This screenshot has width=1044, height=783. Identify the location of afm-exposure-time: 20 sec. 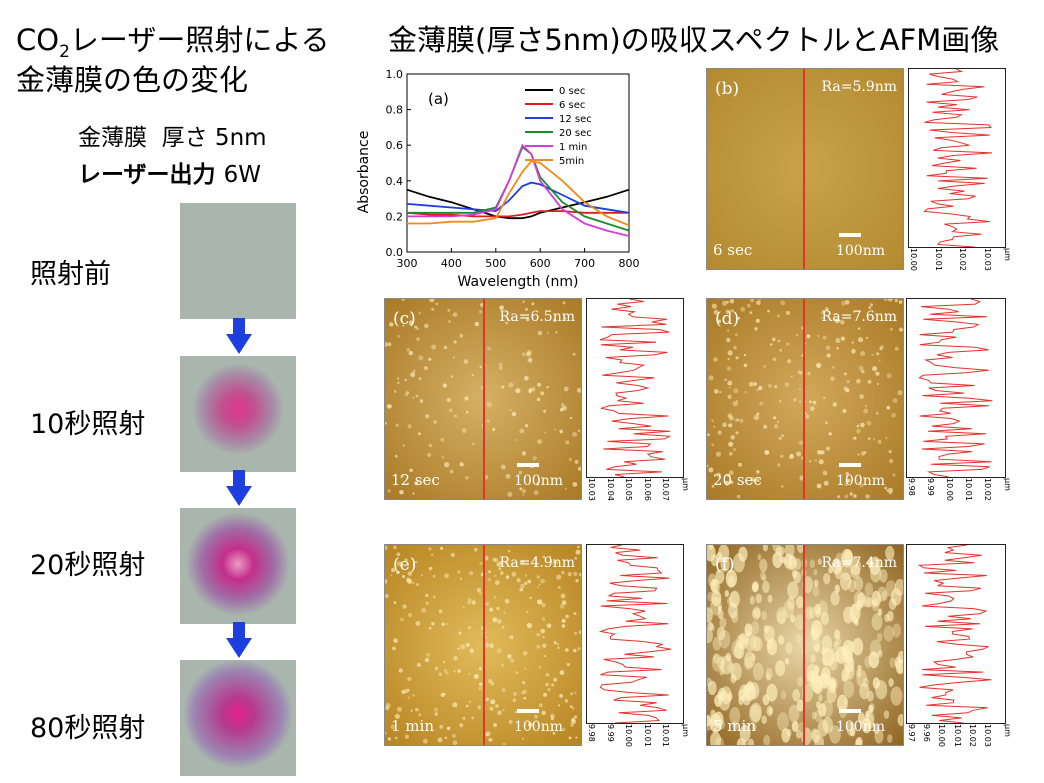
(737, 480).